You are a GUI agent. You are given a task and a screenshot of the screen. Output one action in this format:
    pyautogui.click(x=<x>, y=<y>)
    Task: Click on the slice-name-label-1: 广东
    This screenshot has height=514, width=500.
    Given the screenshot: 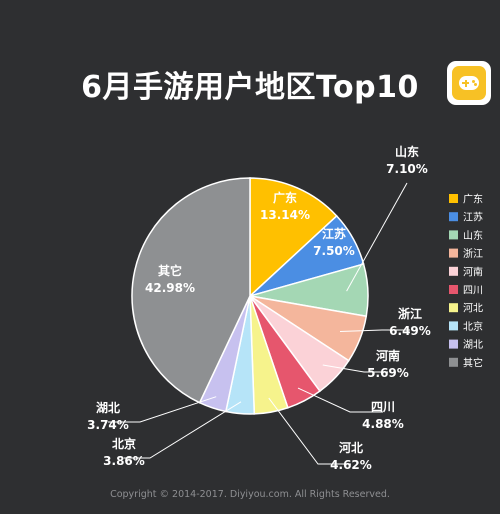 What is the action you would take?
    pyautogui.click(x=285, y=197)
    